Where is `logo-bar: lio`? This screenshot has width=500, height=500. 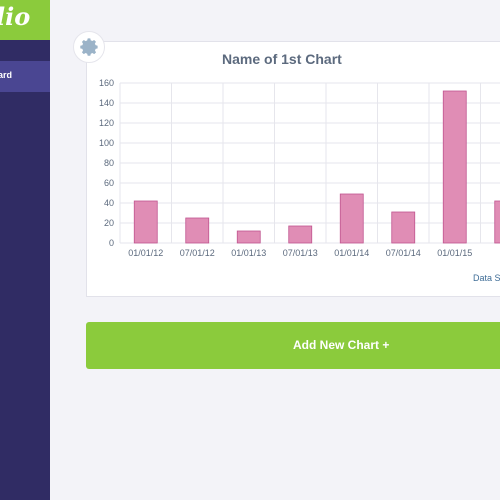 logo-bar: lio is located at coordinates (25, 20).